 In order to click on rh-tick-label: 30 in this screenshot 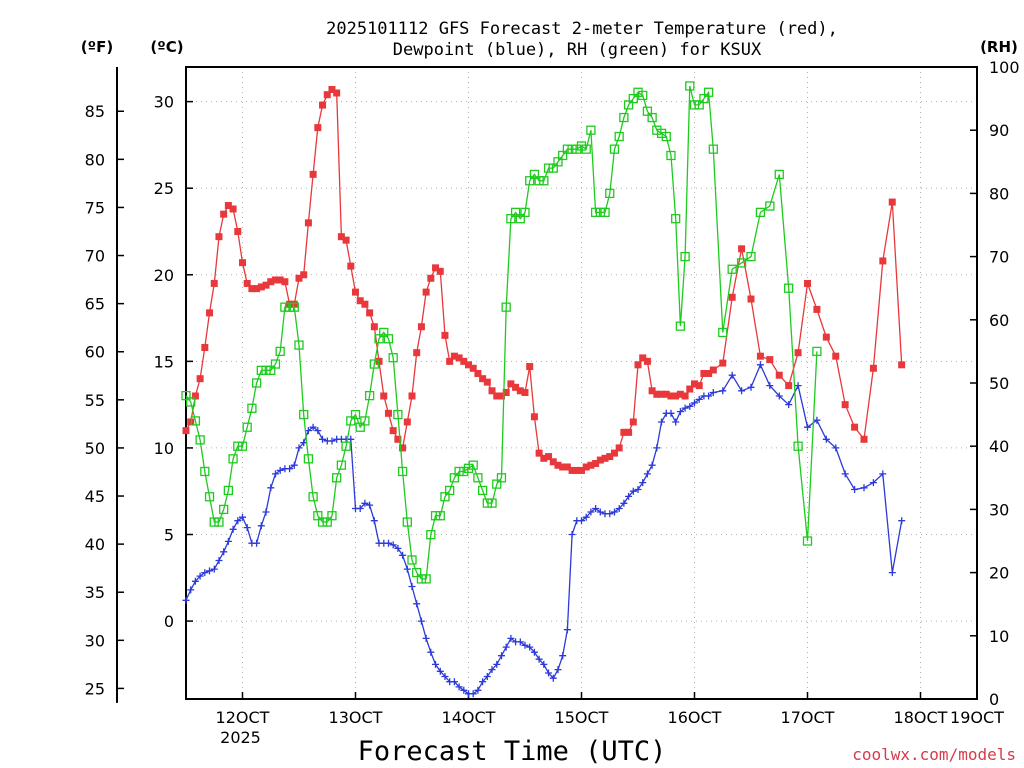, I will do `click(999, 509)`.